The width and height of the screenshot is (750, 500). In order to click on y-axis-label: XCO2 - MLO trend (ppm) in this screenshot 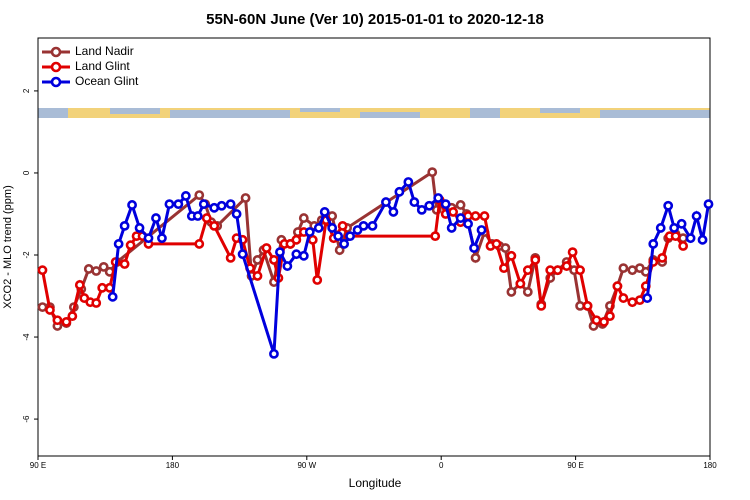, I will do `click(8, 246)`.